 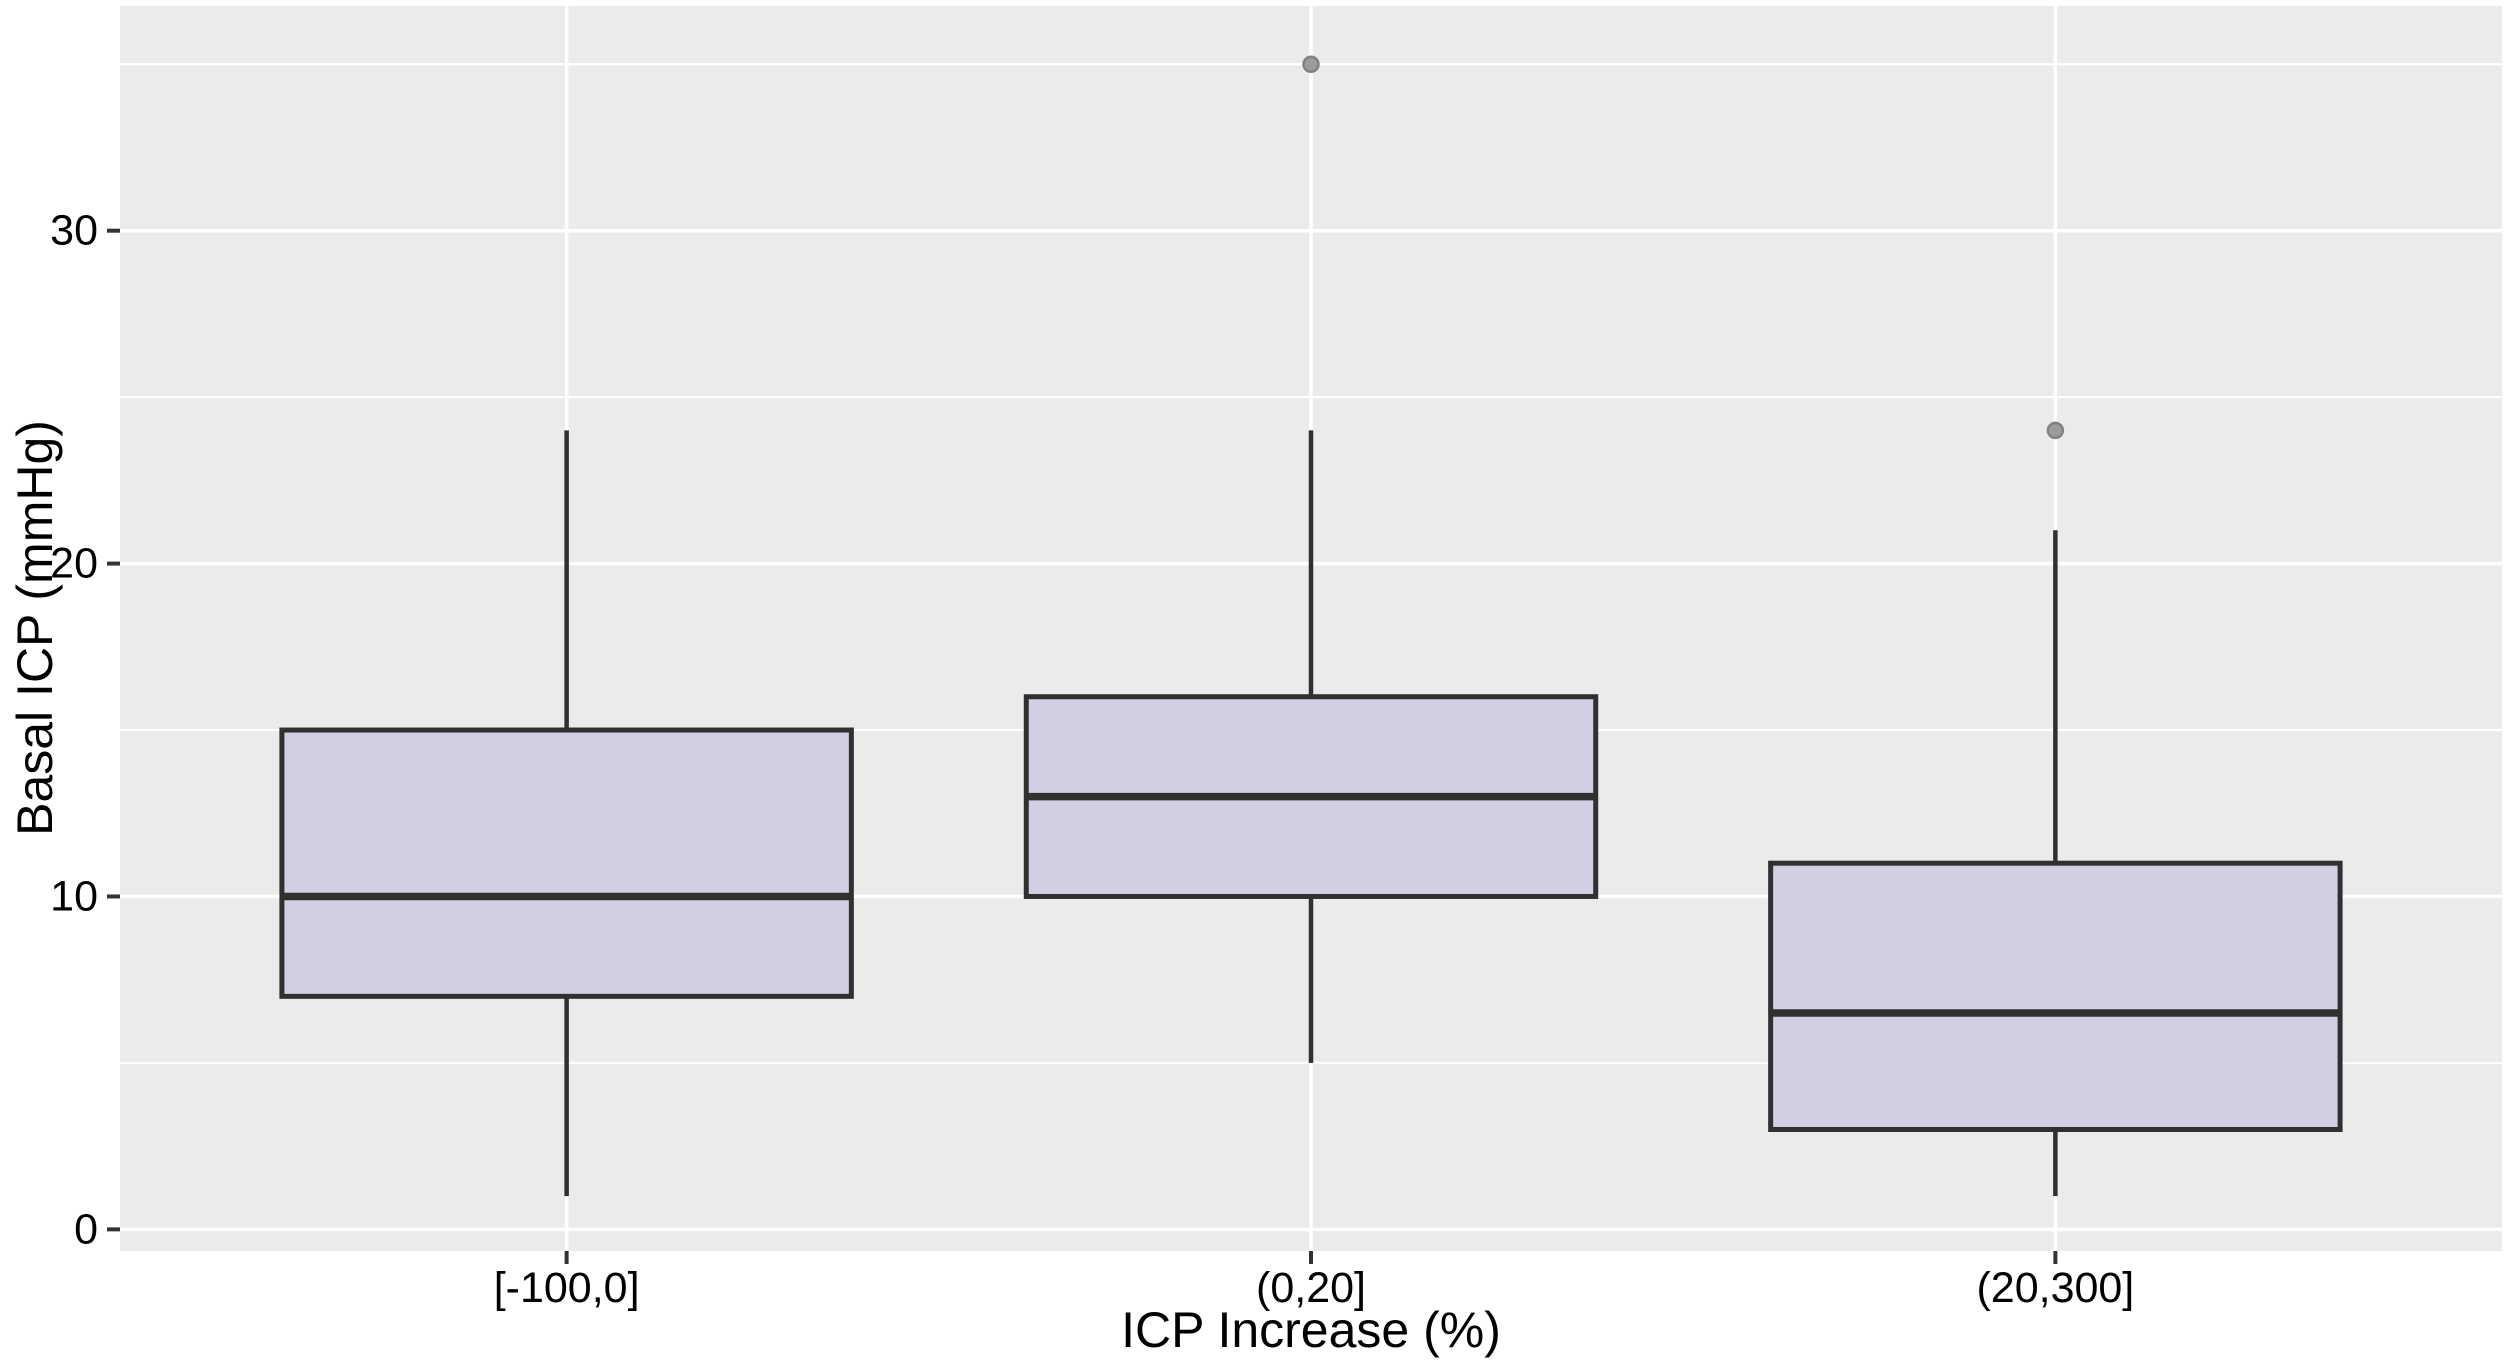 What do you see at coordinates (2055, 1288) in the screenshot?
I see `x-tick-label-3: (20,300]` at bounding box center [2055, 1288].